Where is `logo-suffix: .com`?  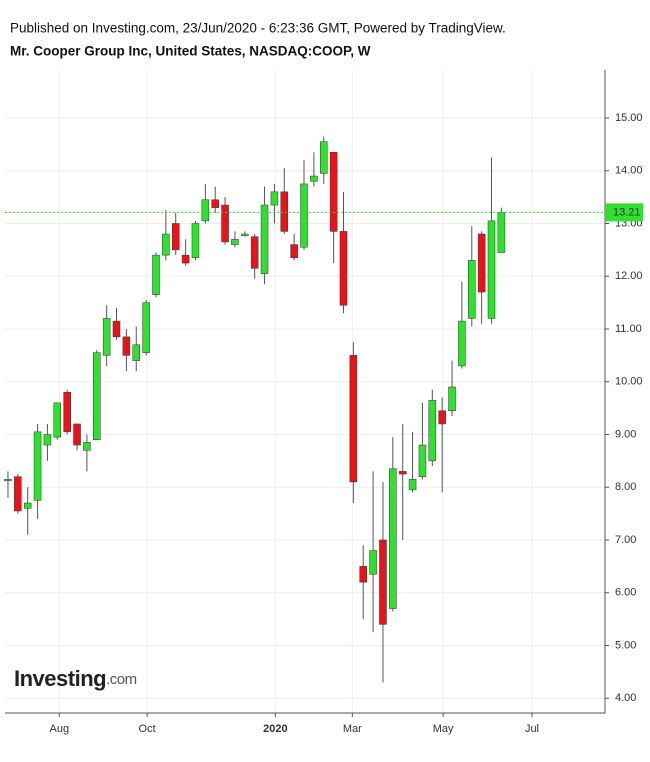
logo-suffix: .com is located at coordinates (121, 679).